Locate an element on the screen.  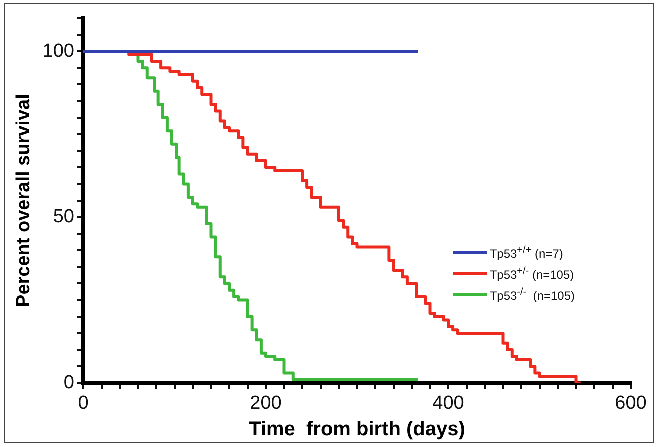
legend-label: Tp53$^{+/-}$ (n=105) is located at coordinates (532, 274).